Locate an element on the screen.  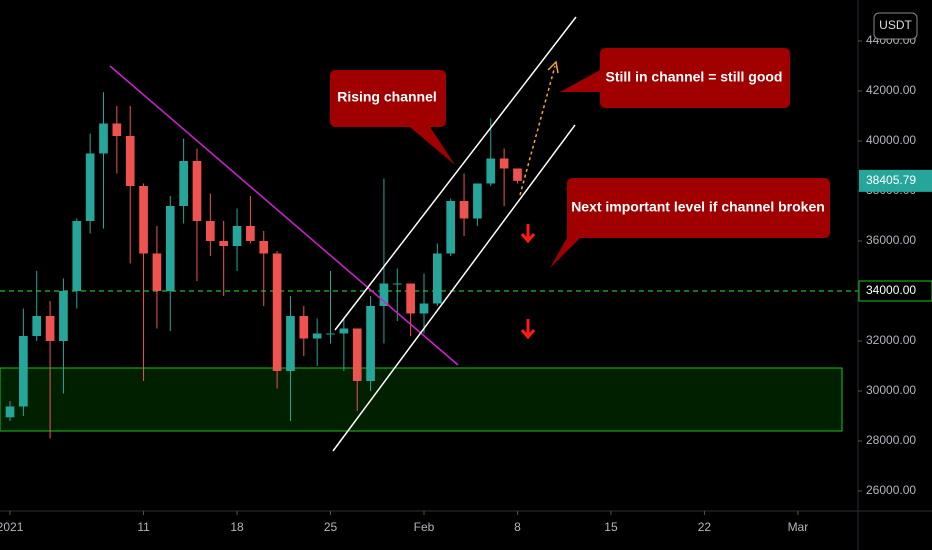
annotation: Still in channel = still good is located at coordinates (694, 77).